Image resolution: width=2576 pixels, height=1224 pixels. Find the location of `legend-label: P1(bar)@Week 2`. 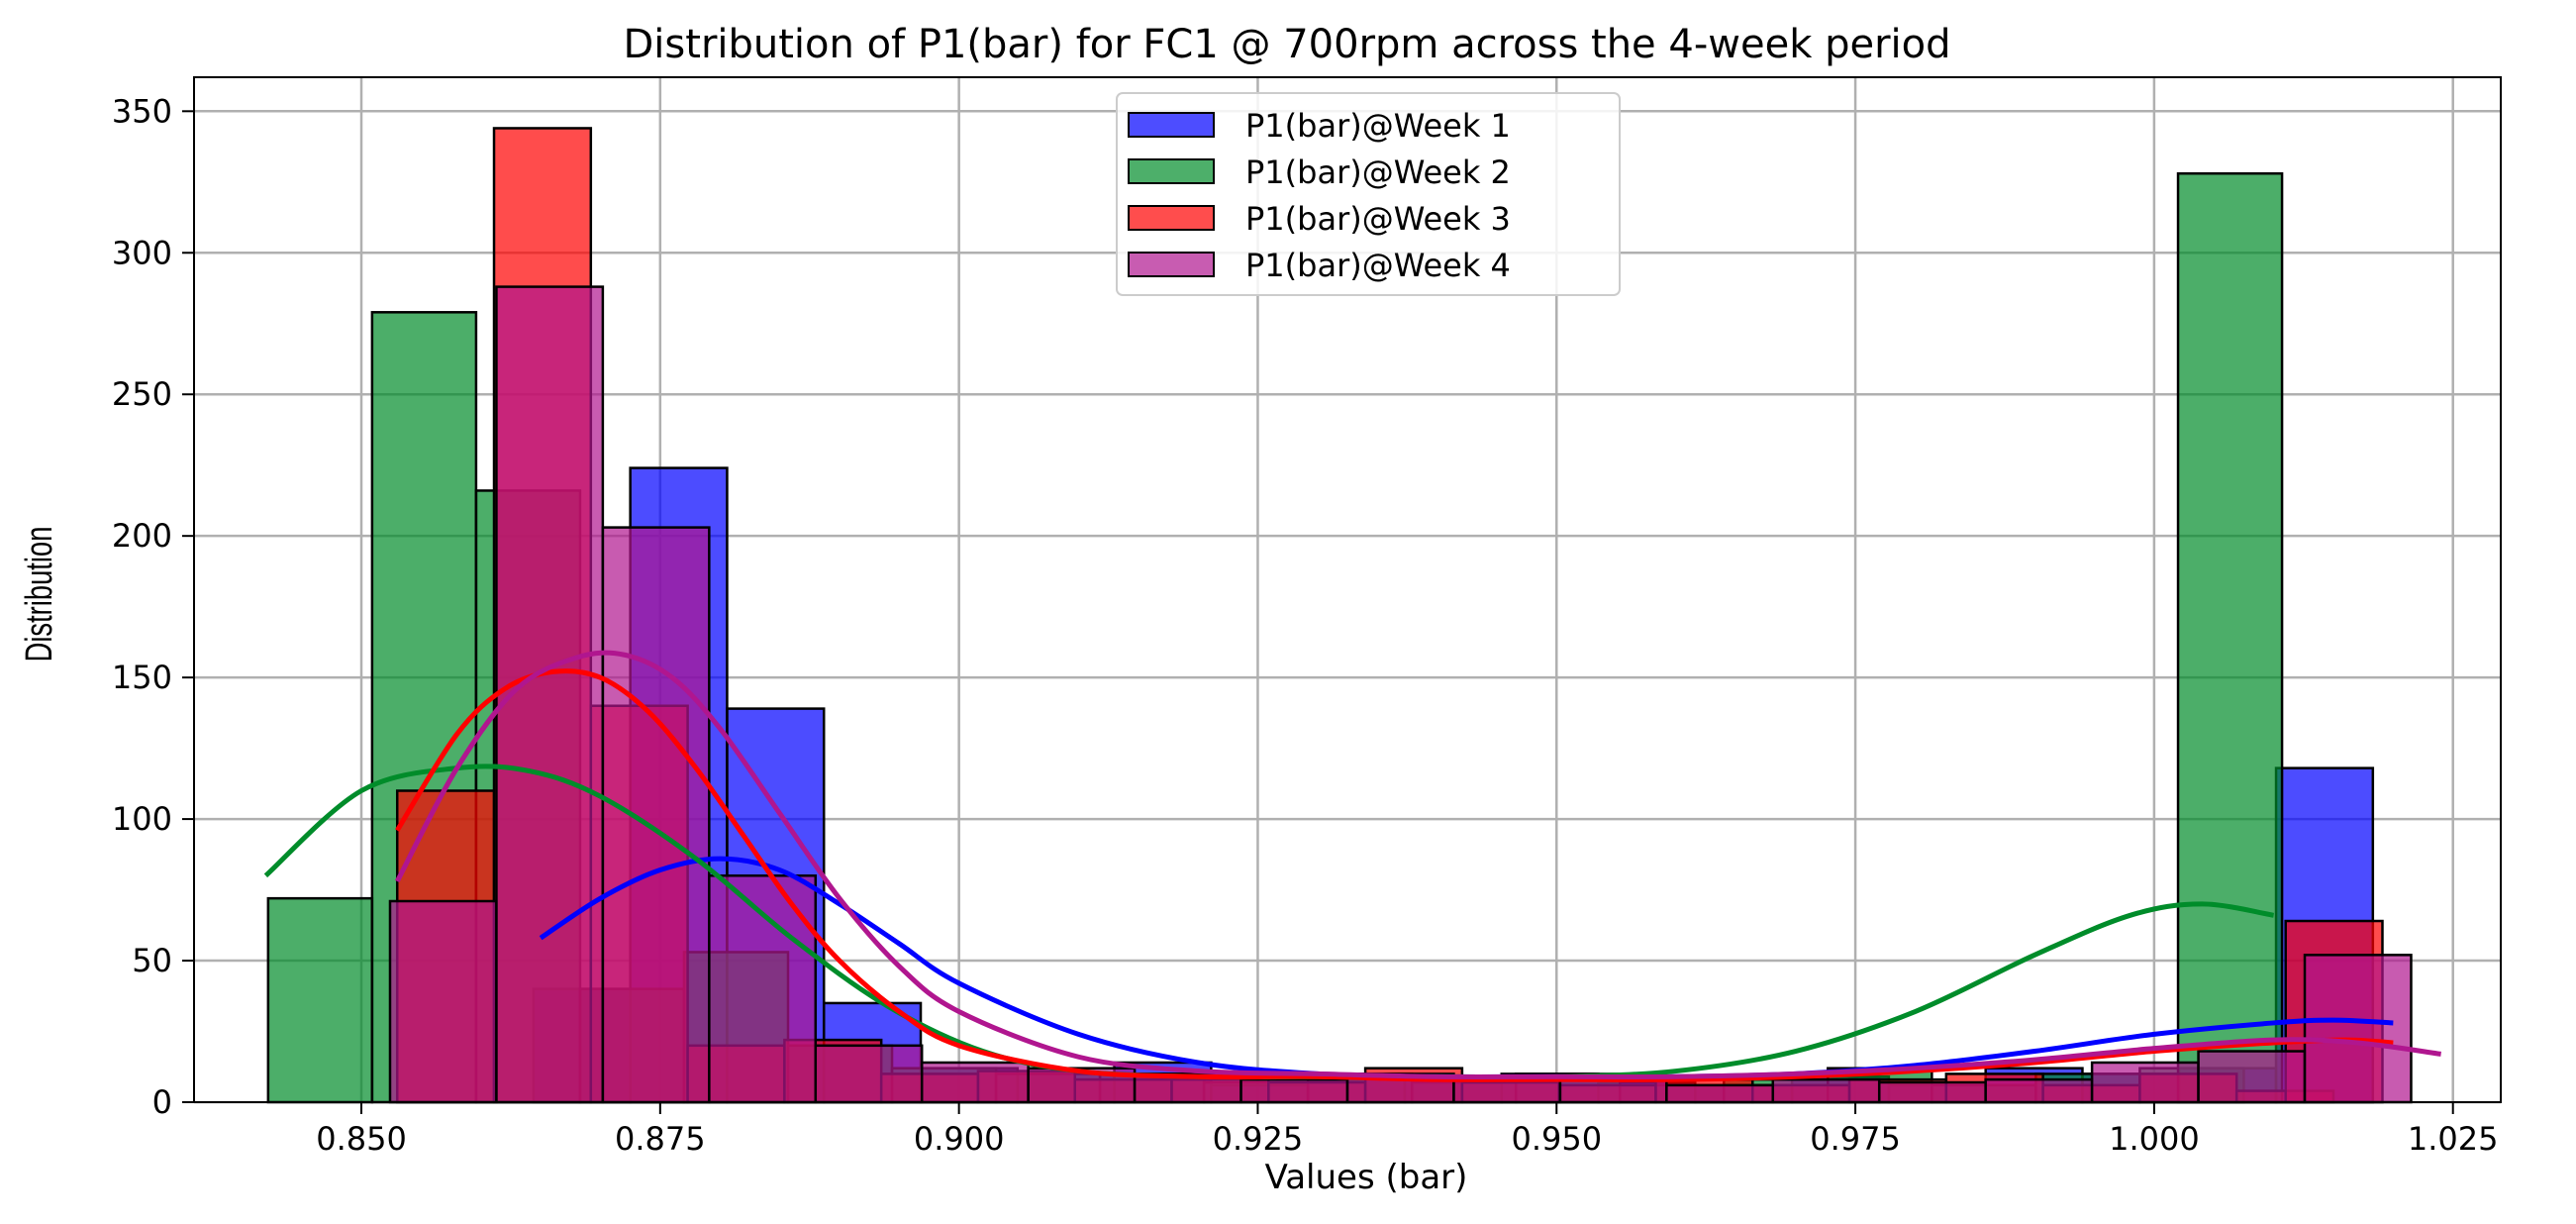

legend-label: P1(bar)@Week 2 is located at coordinates (1378, 172).